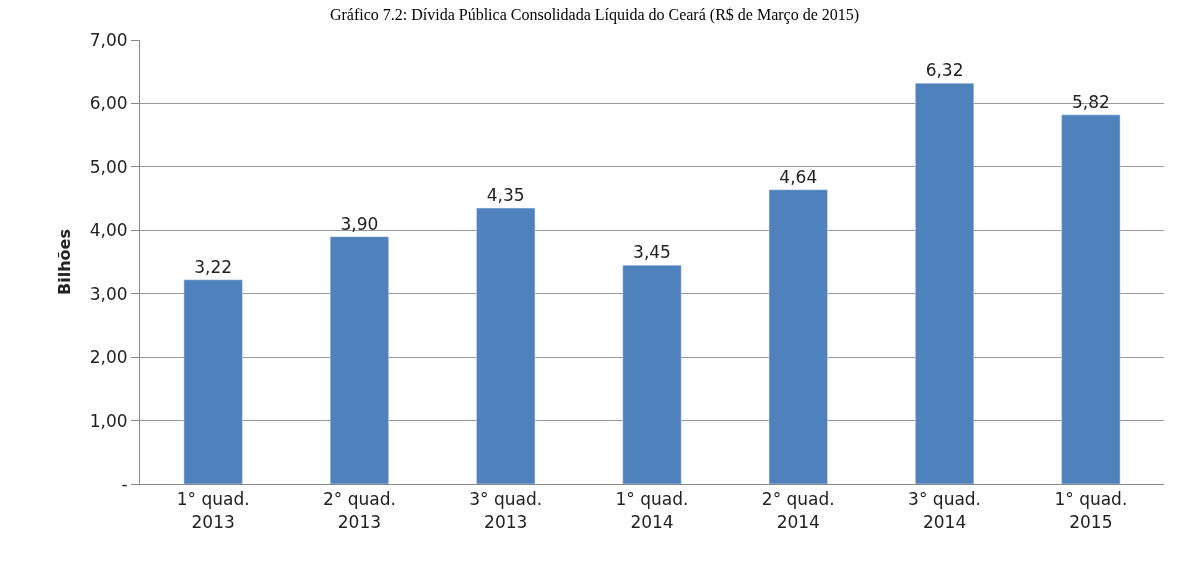 This screenshot has height=569, width=1189. Describe the element at coordinates (652, 510) in the screenshot. I see `x-tick-label: 1° quad. 2014` at that location.